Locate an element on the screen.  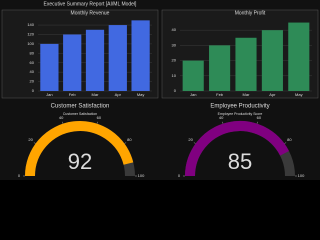
gauge-title: Customer Satisfaction is located at coordinates (80, 107).